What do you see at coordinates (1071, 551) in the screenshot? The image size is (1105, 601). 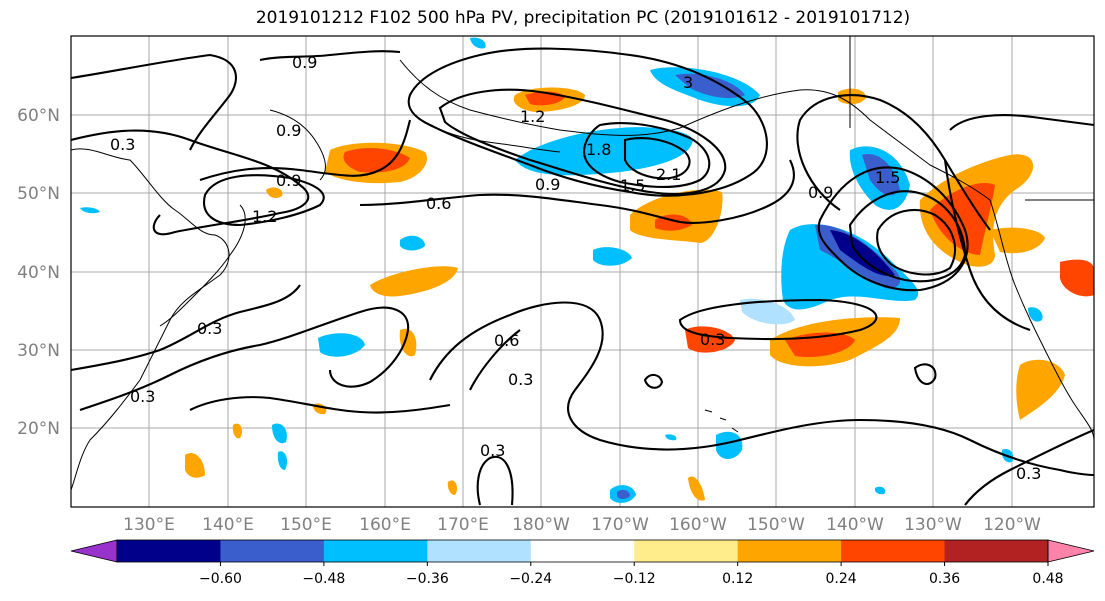 I see `colorbar-extend-max` at bounding box center [1071, 551].